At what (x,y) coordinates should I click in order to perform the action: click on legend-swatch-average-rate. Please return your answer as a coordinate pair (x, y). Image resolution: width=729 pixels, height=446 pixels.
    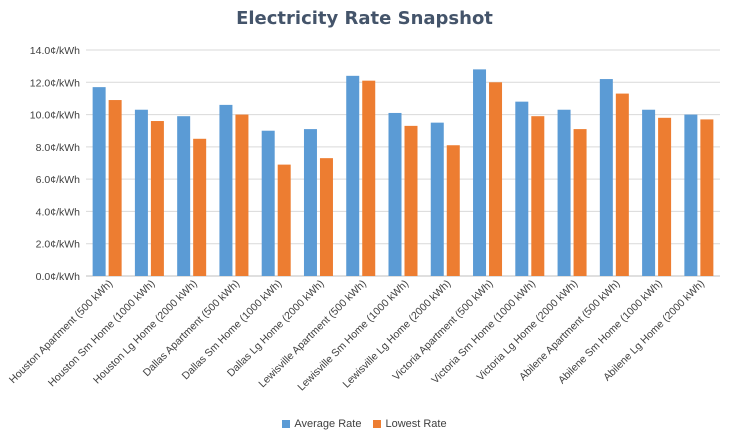
    Looking at the image, I should click on (286, 424).